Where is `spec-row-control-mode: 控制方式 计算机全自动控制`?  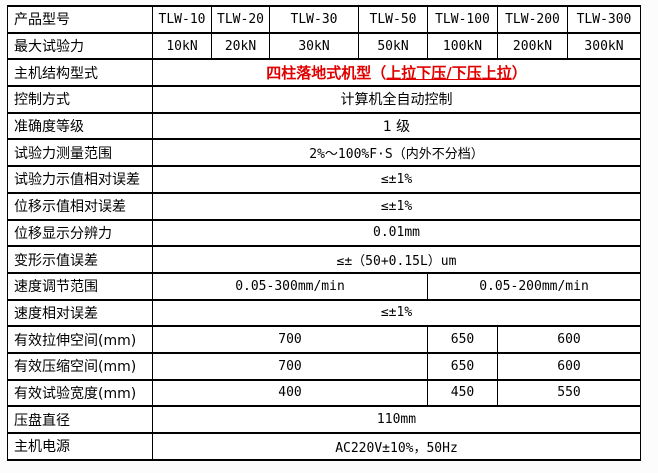
spec-row-control-mode: 控制方式 计算机全自动控制 is located at coordinates (324, 99).